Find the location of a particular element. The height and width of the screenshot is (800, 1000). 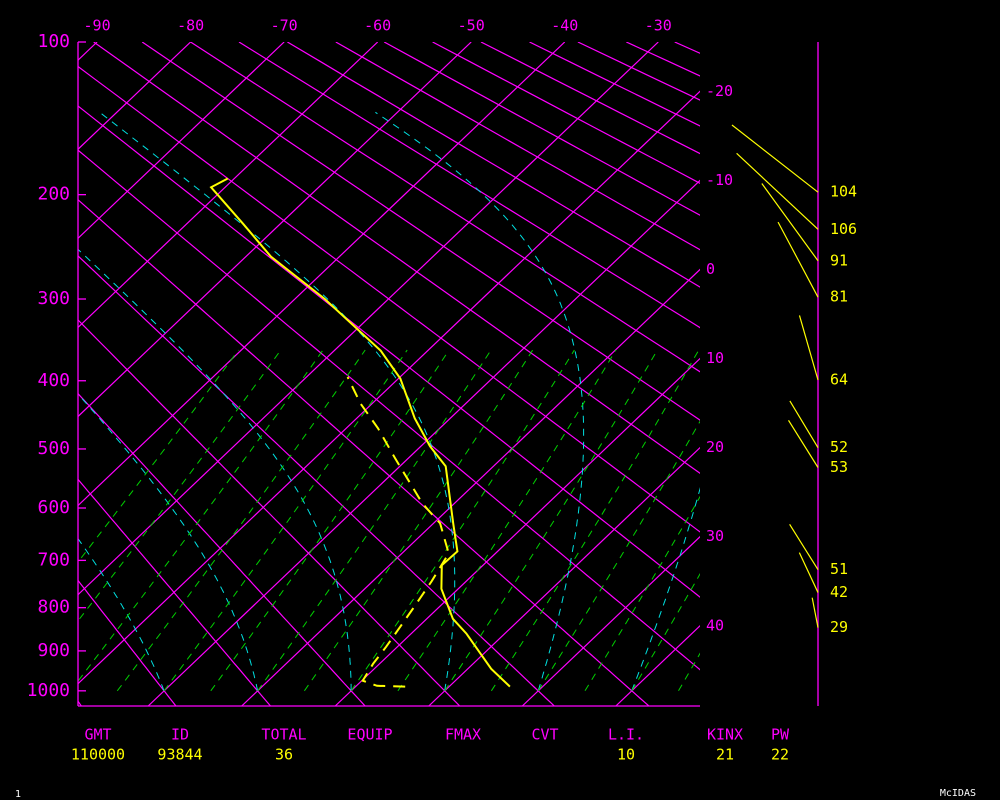

stat-value: 21 is located at coordinates (725, 755).